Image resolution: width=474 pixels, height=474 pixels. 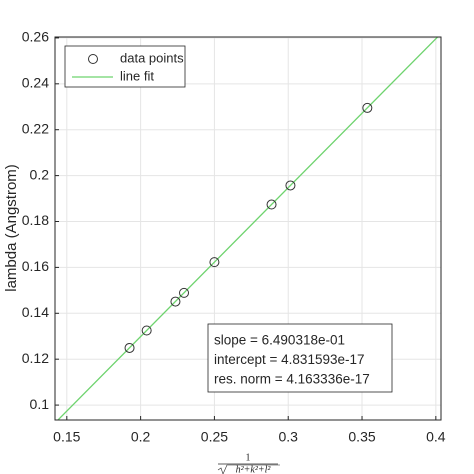 What do you see at coordinates (35, 266) in the screenshot?
I see `y-tick-label: 0.16` at bounding box center [35, 266].